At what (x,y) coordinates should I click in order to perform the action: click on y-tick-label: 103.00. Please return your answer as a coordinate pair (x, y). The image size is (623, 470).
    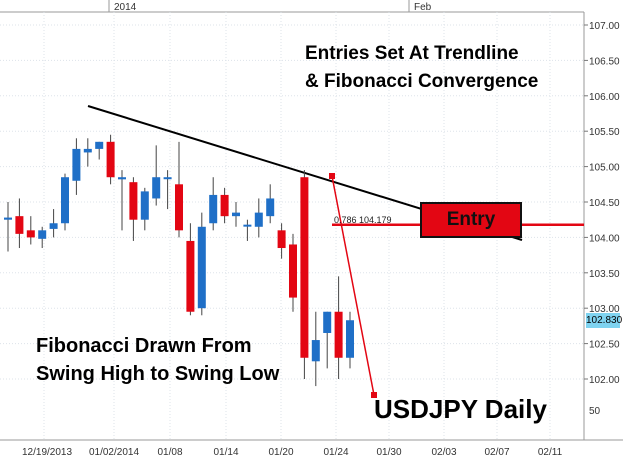
    Looking at the image, I should click on (604, 309).